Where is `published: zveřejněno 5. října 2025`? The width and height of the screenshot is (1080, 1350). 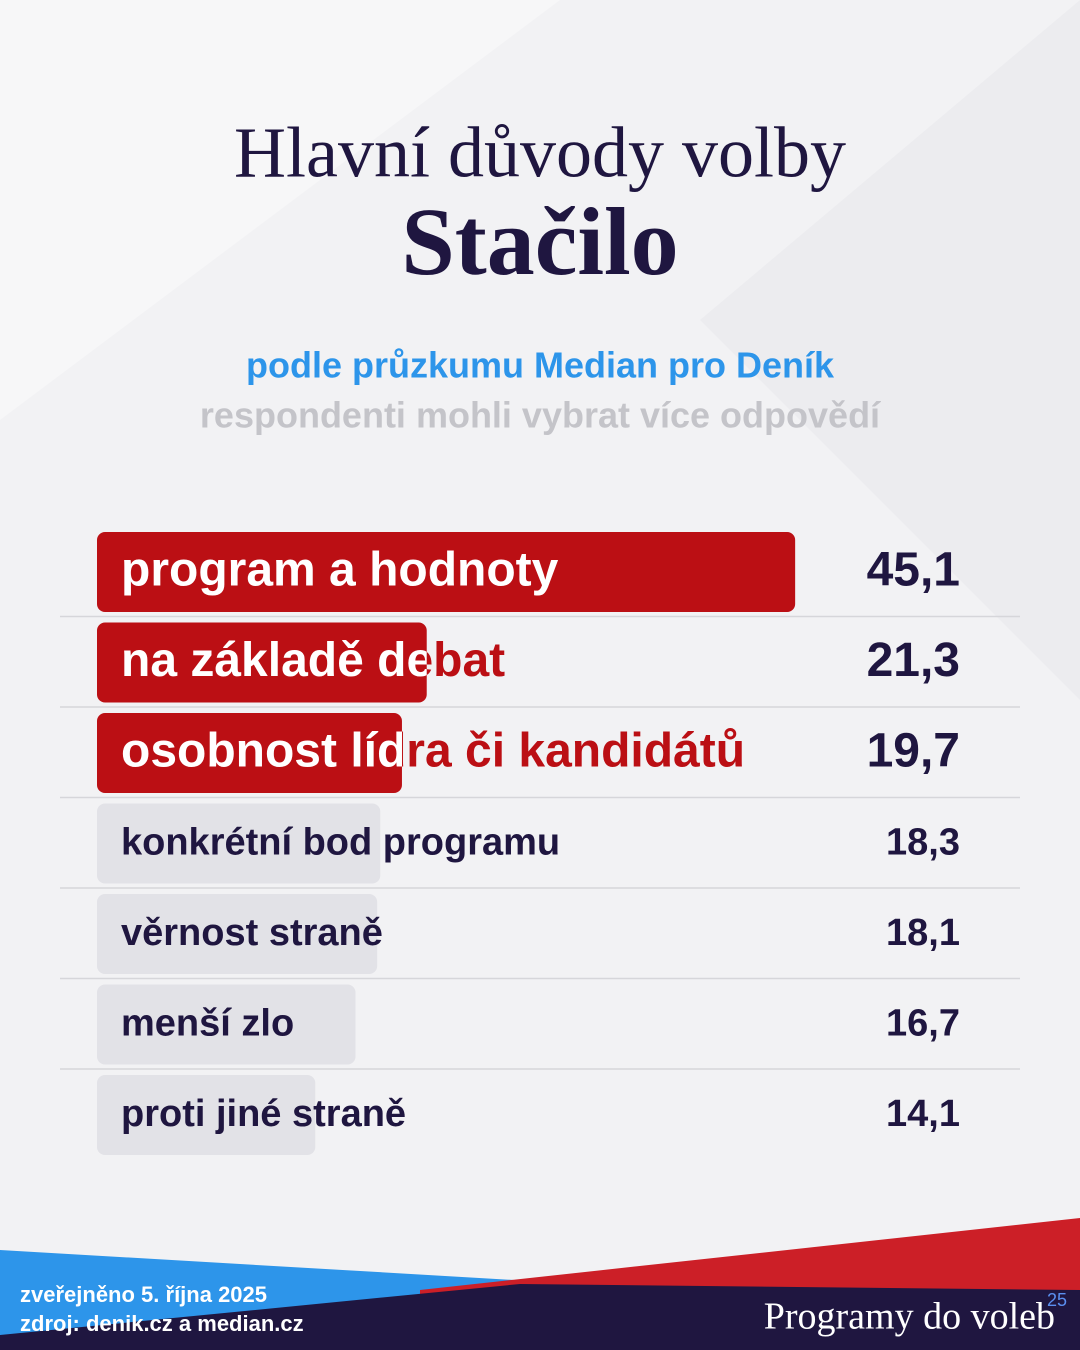 published: zveřejněno 5. října 2025 is located at coordinates (143, 1294).